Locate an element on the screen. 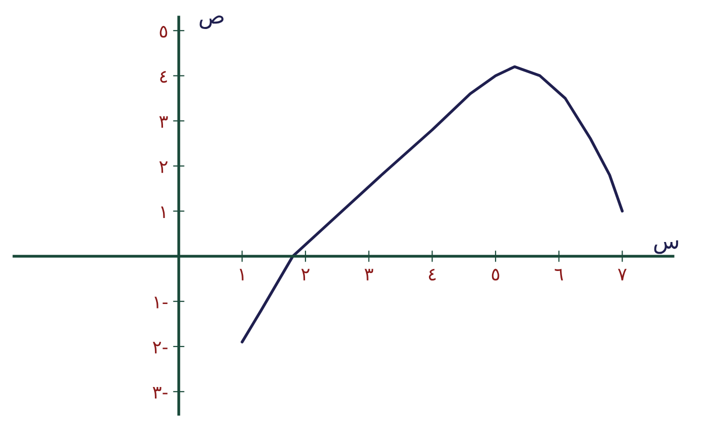 The width and height of the screenshot is (701, 427). x-tick-label: ٦ is located at coordinates (558, 274).